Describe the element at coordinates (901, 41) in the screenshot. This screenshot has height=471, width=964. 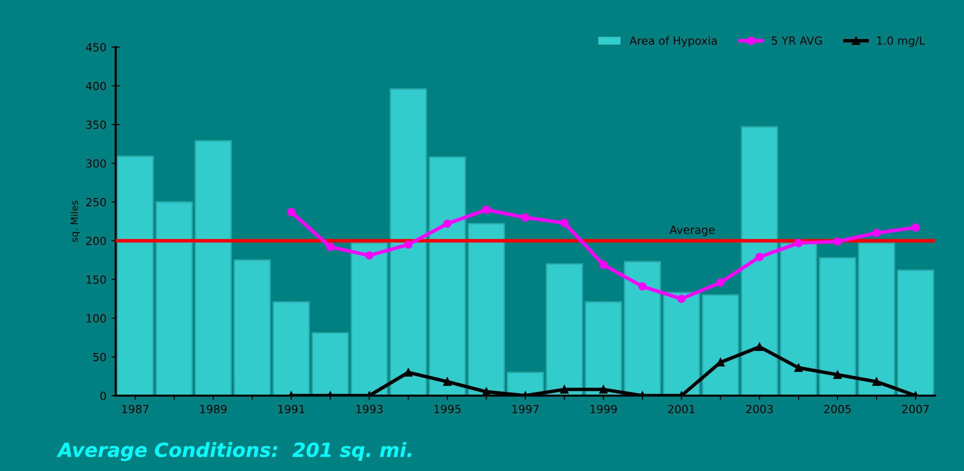
I see `legend-label: 1.0 mg/L` at that location.